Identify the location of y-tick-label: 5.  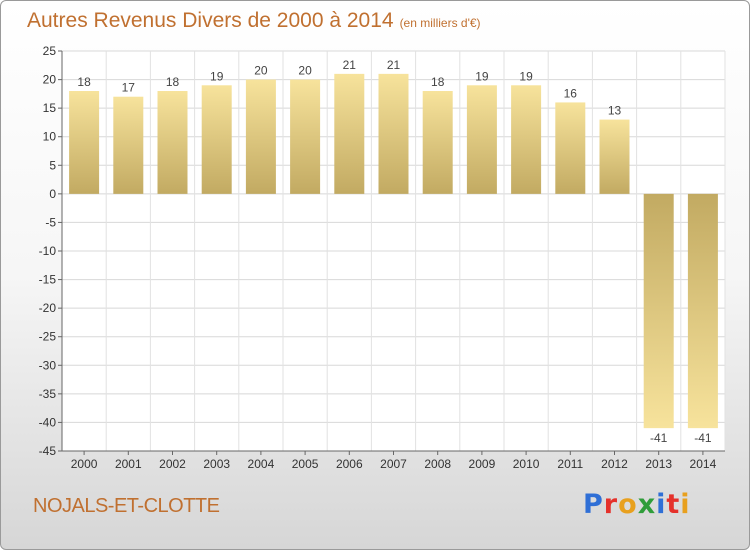
(52, 165).